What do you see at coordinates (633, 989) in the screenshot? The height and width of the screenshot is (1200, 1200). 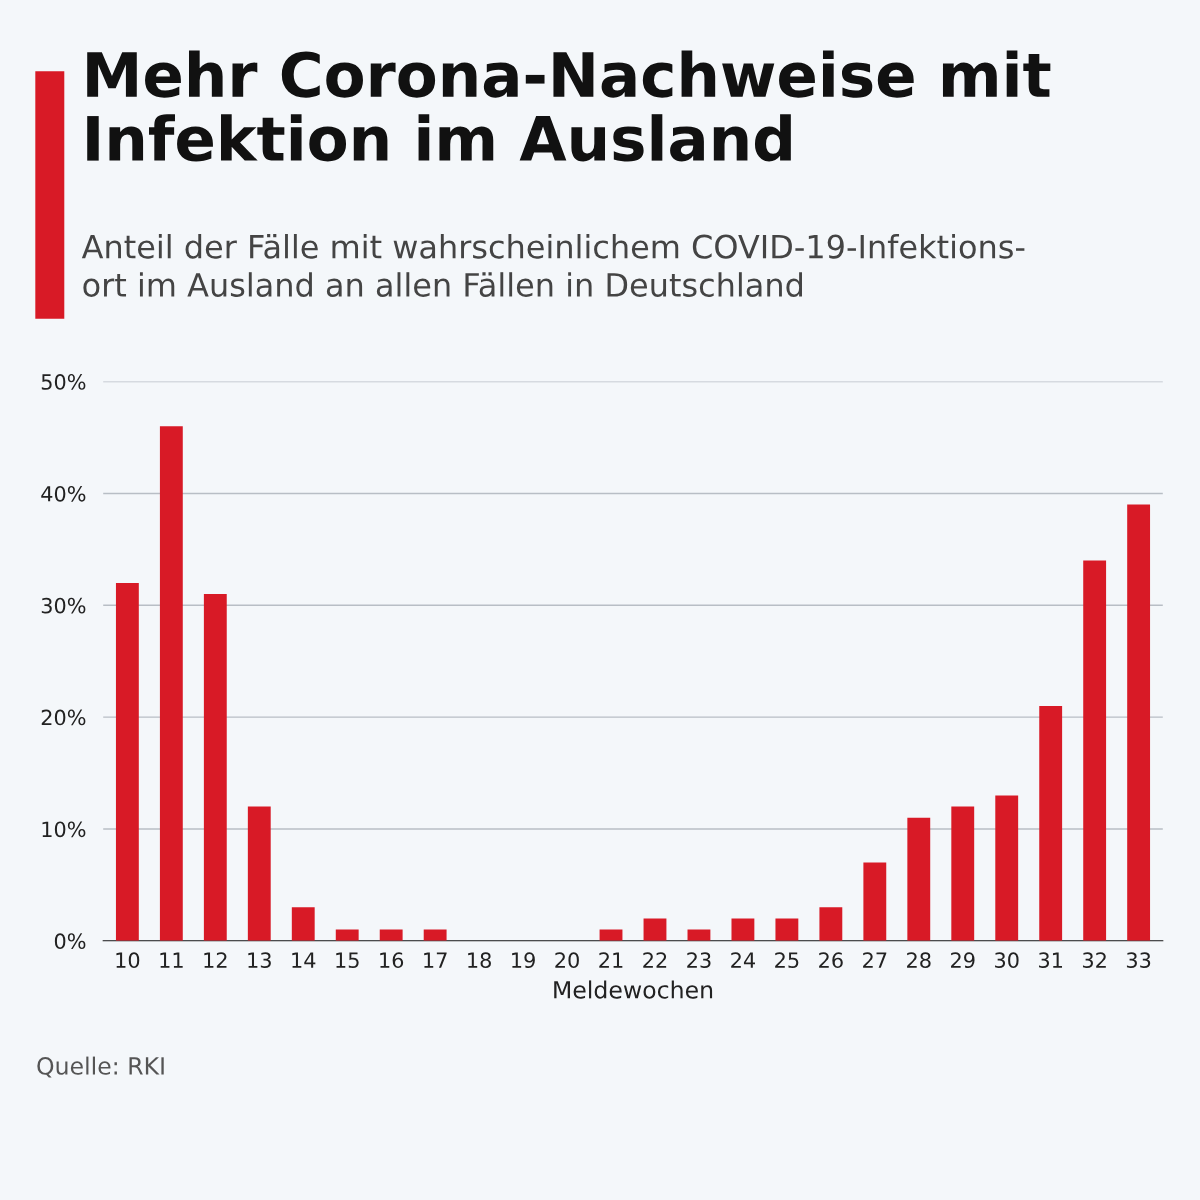 I see `x-axis-title: Meldewochen` at bounding box center [633, 989].